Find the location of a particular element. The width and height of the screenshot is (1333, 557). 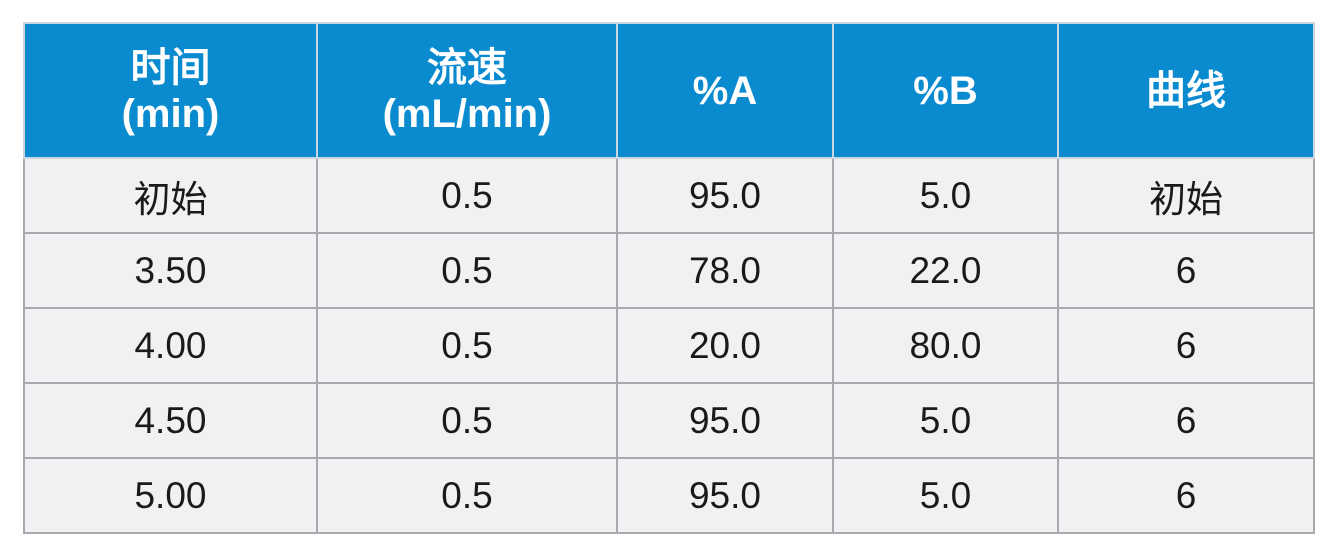

table-cell: 20.0 is located at coordinates (725, 345).